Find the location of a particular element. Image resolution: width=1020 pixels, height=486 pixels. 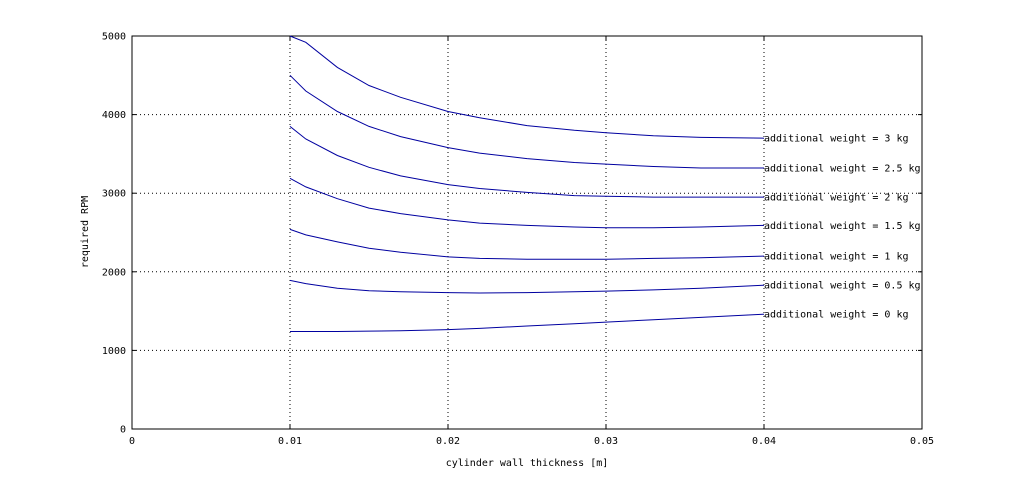

x-tick-label: 0.03 is located at coordinates (606, 441).